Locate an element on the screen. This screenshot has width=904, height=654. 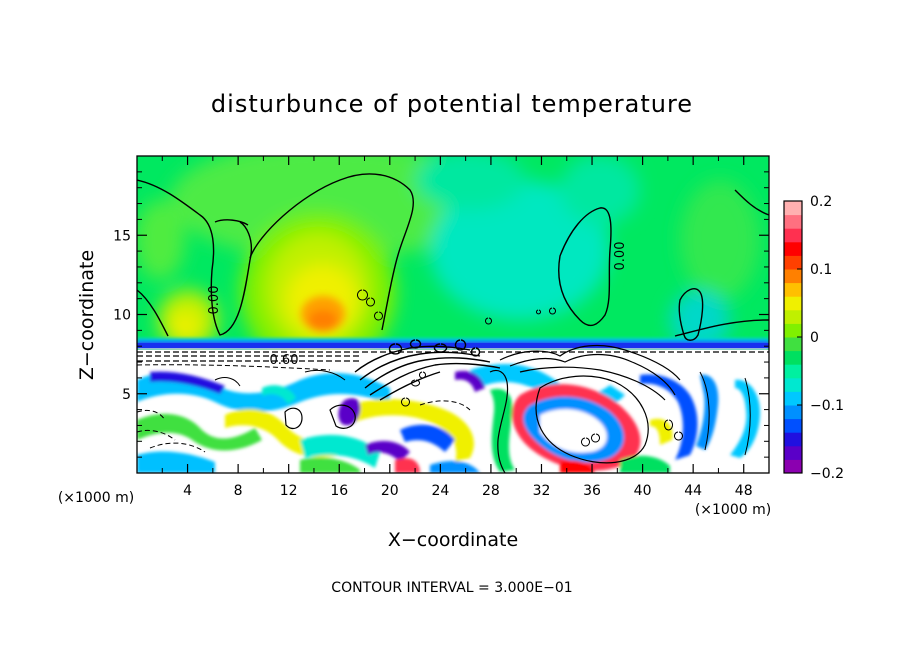
x-tick-label: 12 is located at coordinates (289, 491).